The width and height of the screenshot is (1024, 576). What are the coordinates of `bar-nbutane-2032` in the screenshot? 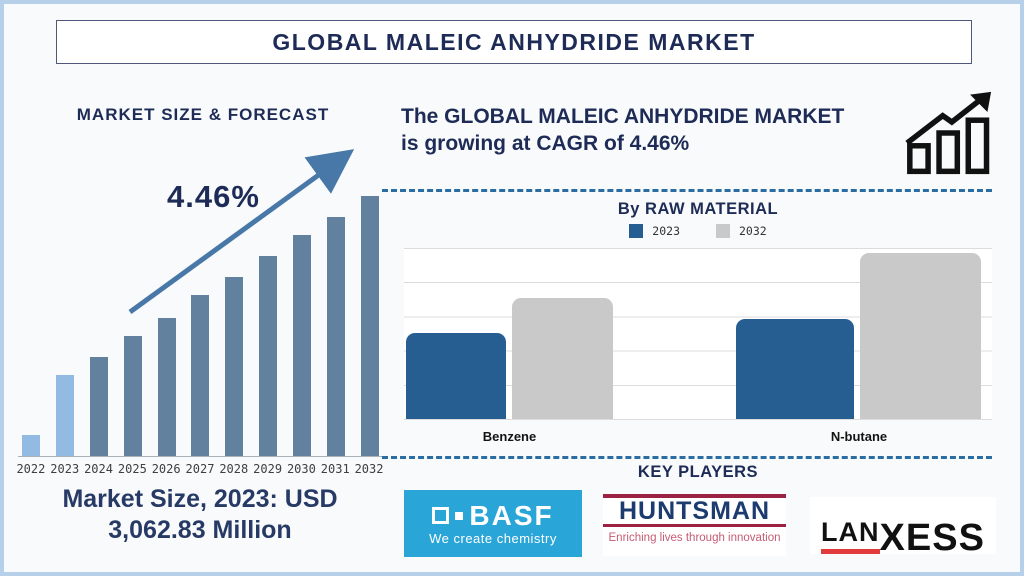 It's located at (920, 336).